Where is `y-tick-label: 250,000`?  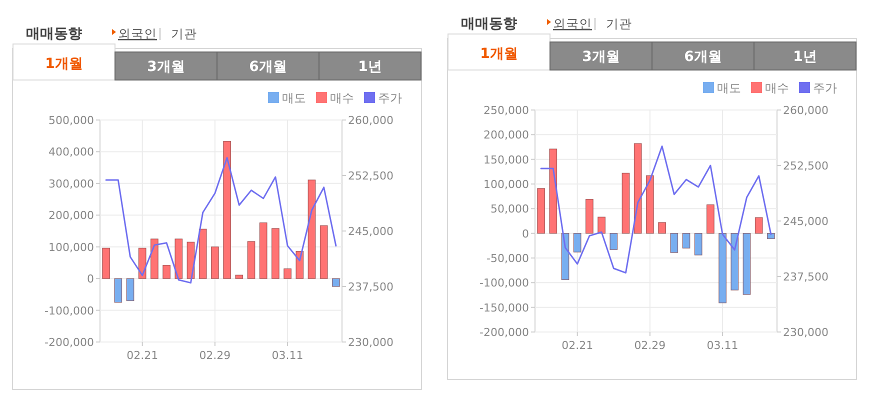
y-tick-label: 250,000 is located at coordinates (506, 110).